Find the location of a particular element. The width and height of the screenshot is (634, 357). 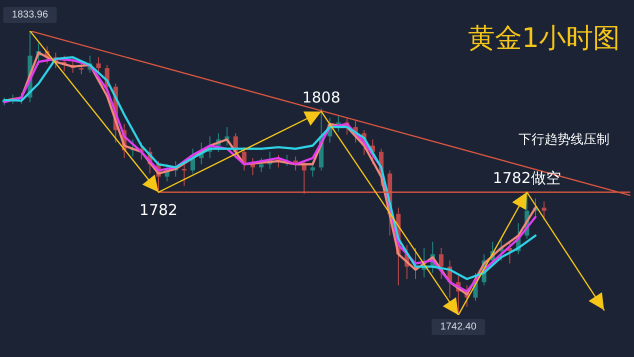

series-label: 下行趋势线压制 is located at coordinates (564, 140).